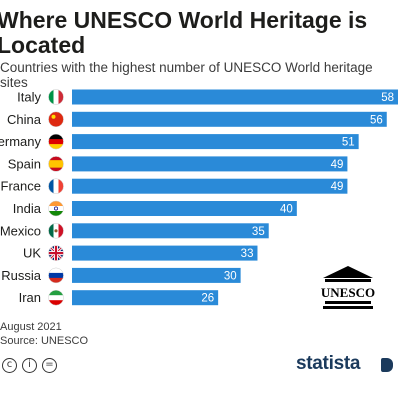 This screenshot has height=400, width=400. I want to click on unesco-logo-text: UNESCO, so click(348, 292).